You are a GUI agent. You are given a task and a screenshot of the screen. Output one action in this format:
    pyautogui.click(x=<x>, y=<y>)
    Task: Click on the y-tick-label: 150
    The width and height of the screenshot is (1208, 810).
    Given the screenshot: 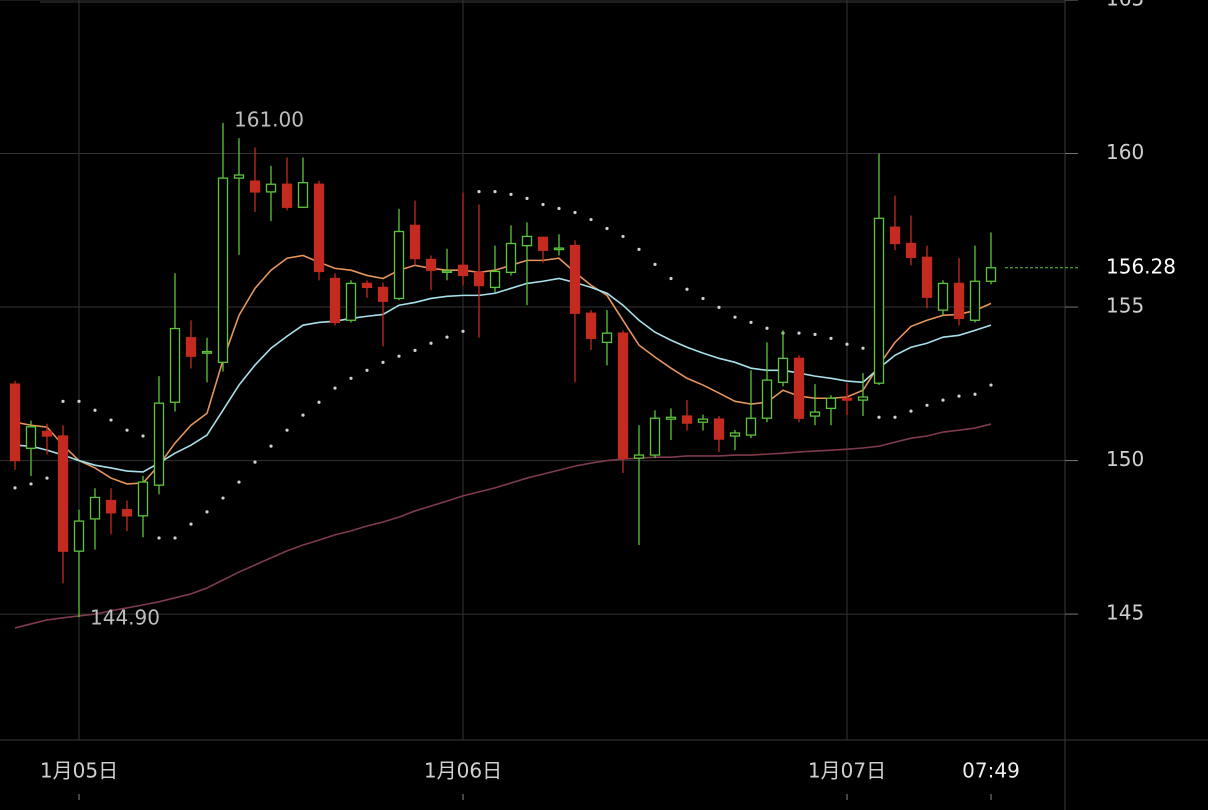 What is the action you would take?
    pyautogui.click(x=1125, y=459)
    